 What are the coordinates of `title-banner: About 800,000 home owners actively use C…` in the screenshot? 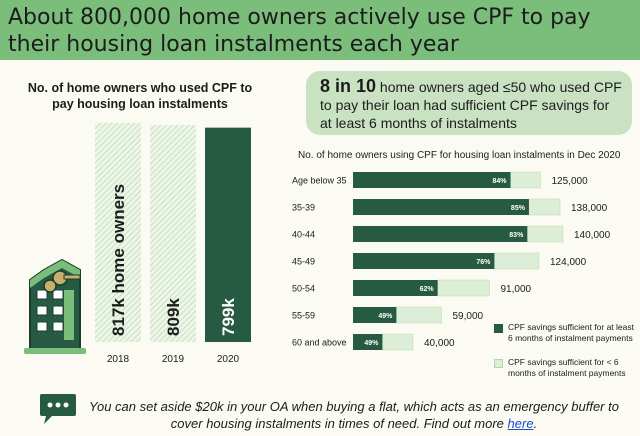 It's located at (320, 30).